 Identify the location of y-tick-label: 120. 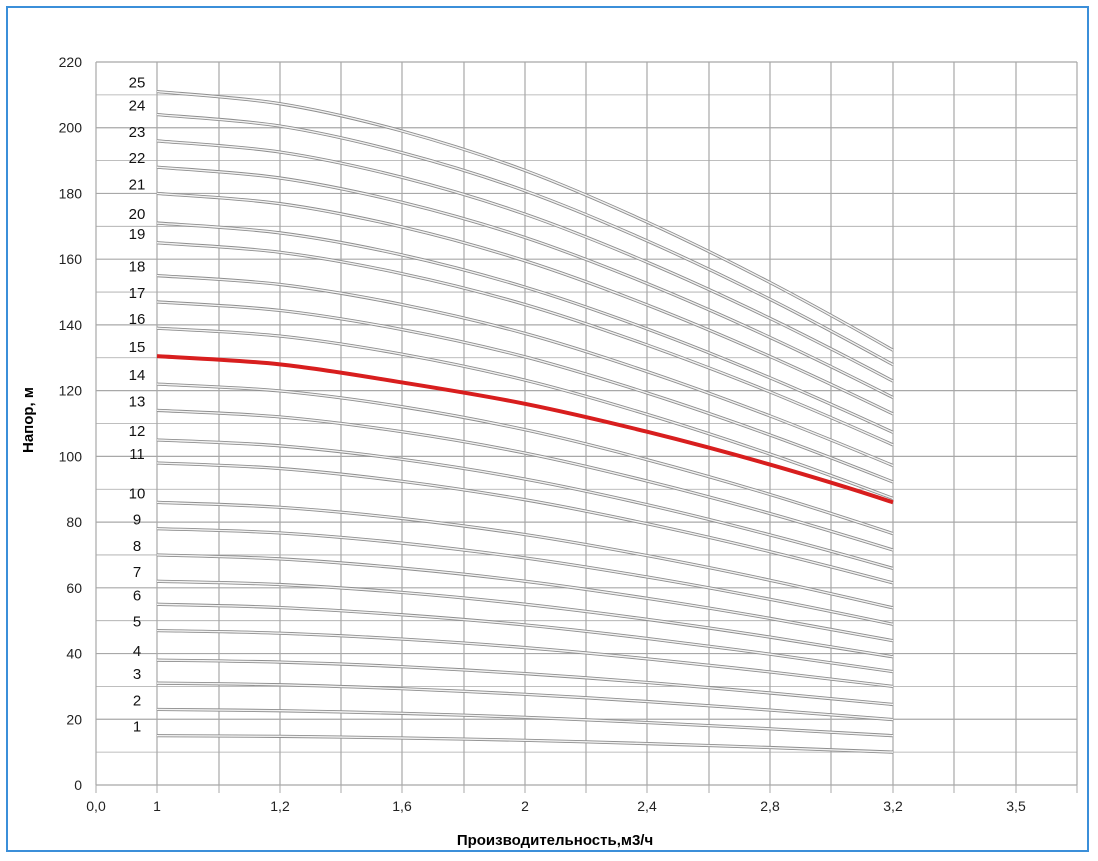
(71, 391).